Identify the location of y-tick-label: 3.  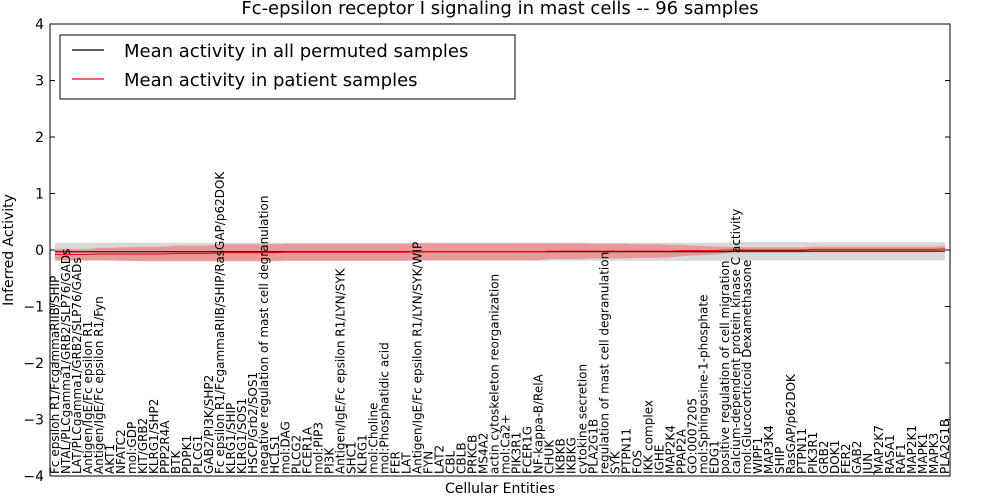
(39, 82).